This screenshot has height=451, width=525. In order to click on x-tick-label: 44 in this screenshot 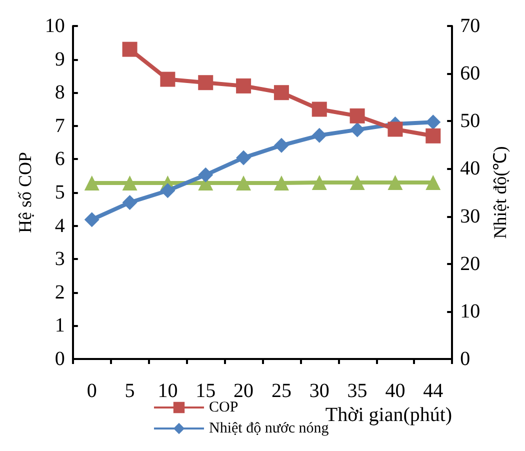, I will do `click(433, 391)`.